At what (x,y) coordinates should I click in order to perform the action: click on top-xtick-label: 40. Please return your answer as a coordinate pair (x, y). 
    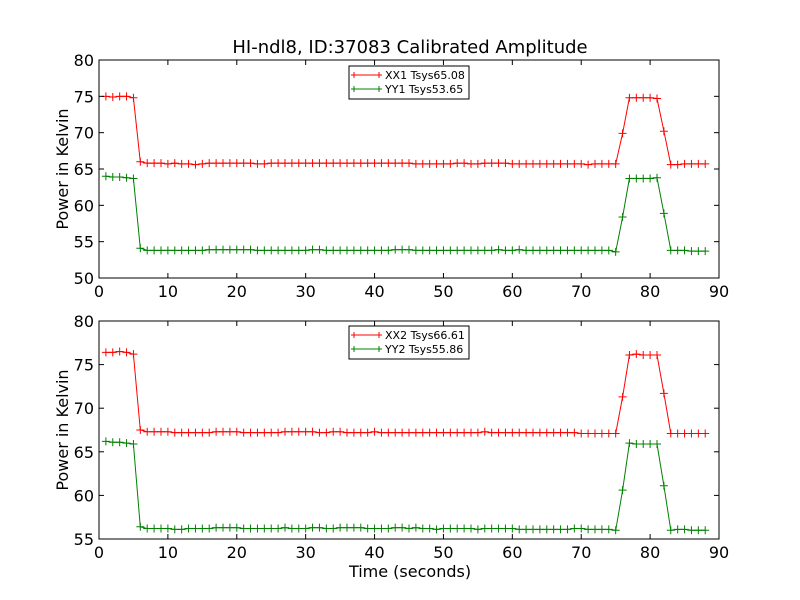
    Looking at the image, I should click on (374, 291).